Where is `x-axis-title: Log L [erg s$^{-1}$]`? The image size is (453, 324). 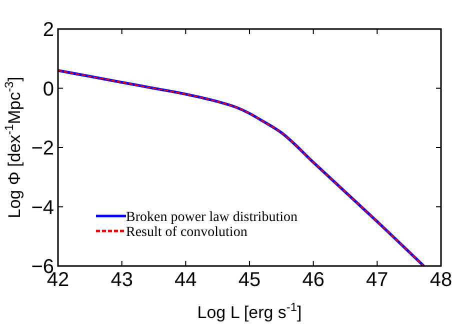
x-axis-title: Log L [erg s$^{-1}$] is located at coordinates (249, 311).